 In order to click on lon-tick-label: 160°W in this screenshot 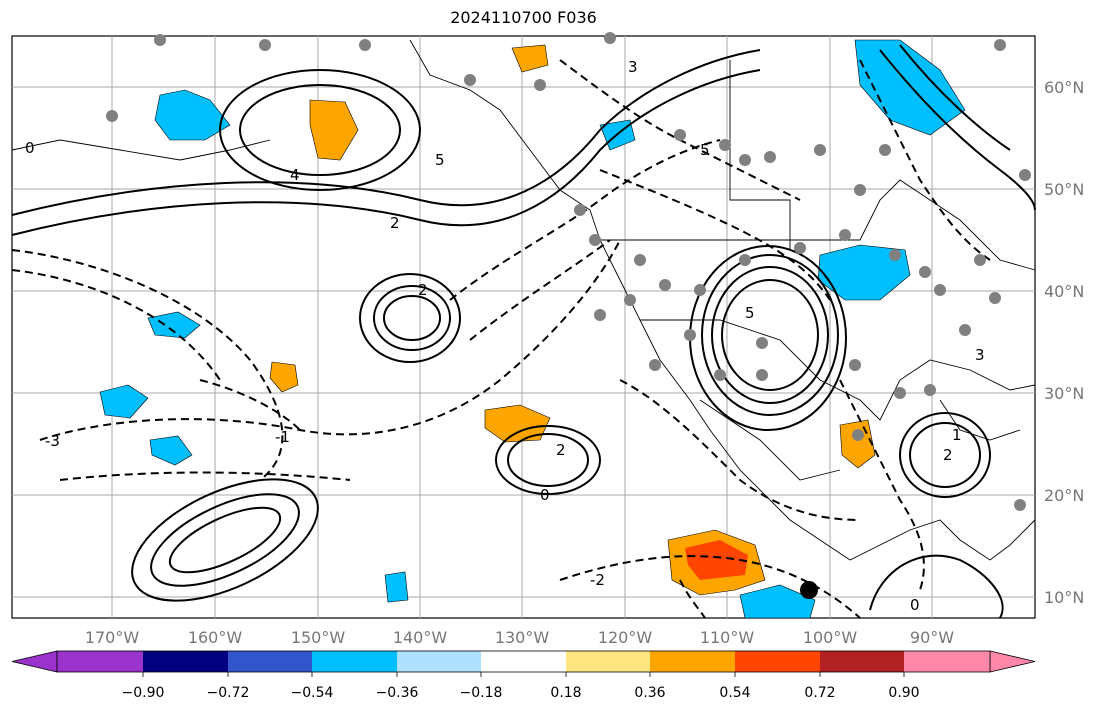, I will do `click(215, 637)`.